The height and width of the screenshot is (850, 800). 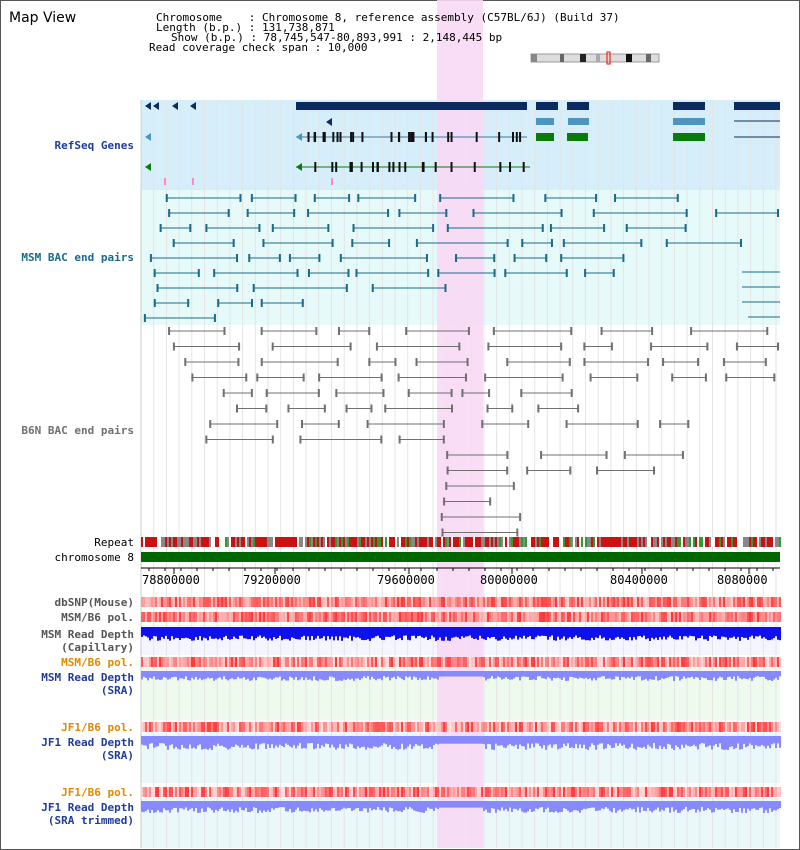 What do you see at coordinates (595, 58) in the screenshot?
I see `chromosome-ideogram` at bounding box center [595, 58].